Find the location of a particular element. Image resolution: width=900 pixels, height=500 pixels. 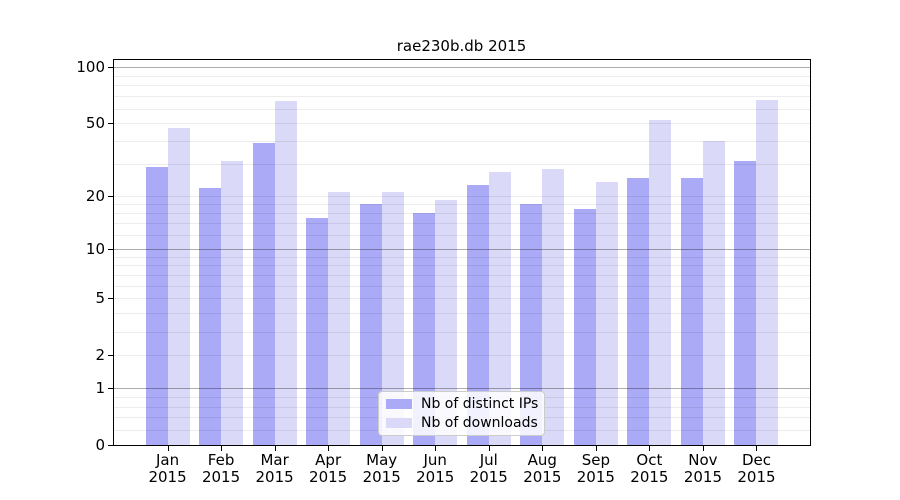

bar-distinct-ips-aug is located at coordinates (531, 324).